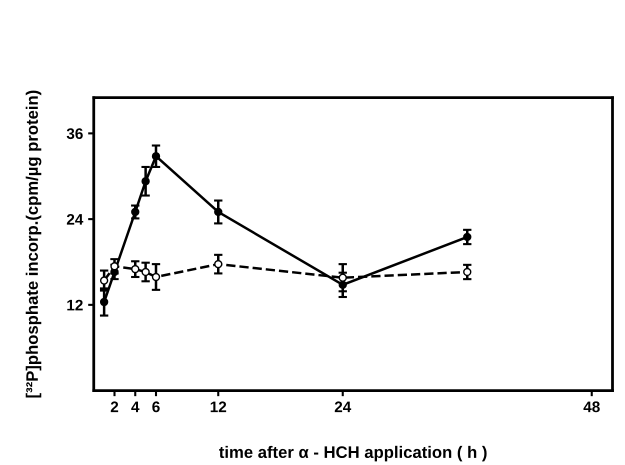 This screenshot has height=465, width=625. Describe the element at coordinates (135, 407) in the screenshot. I see `x-tick-label: 4` at that location.